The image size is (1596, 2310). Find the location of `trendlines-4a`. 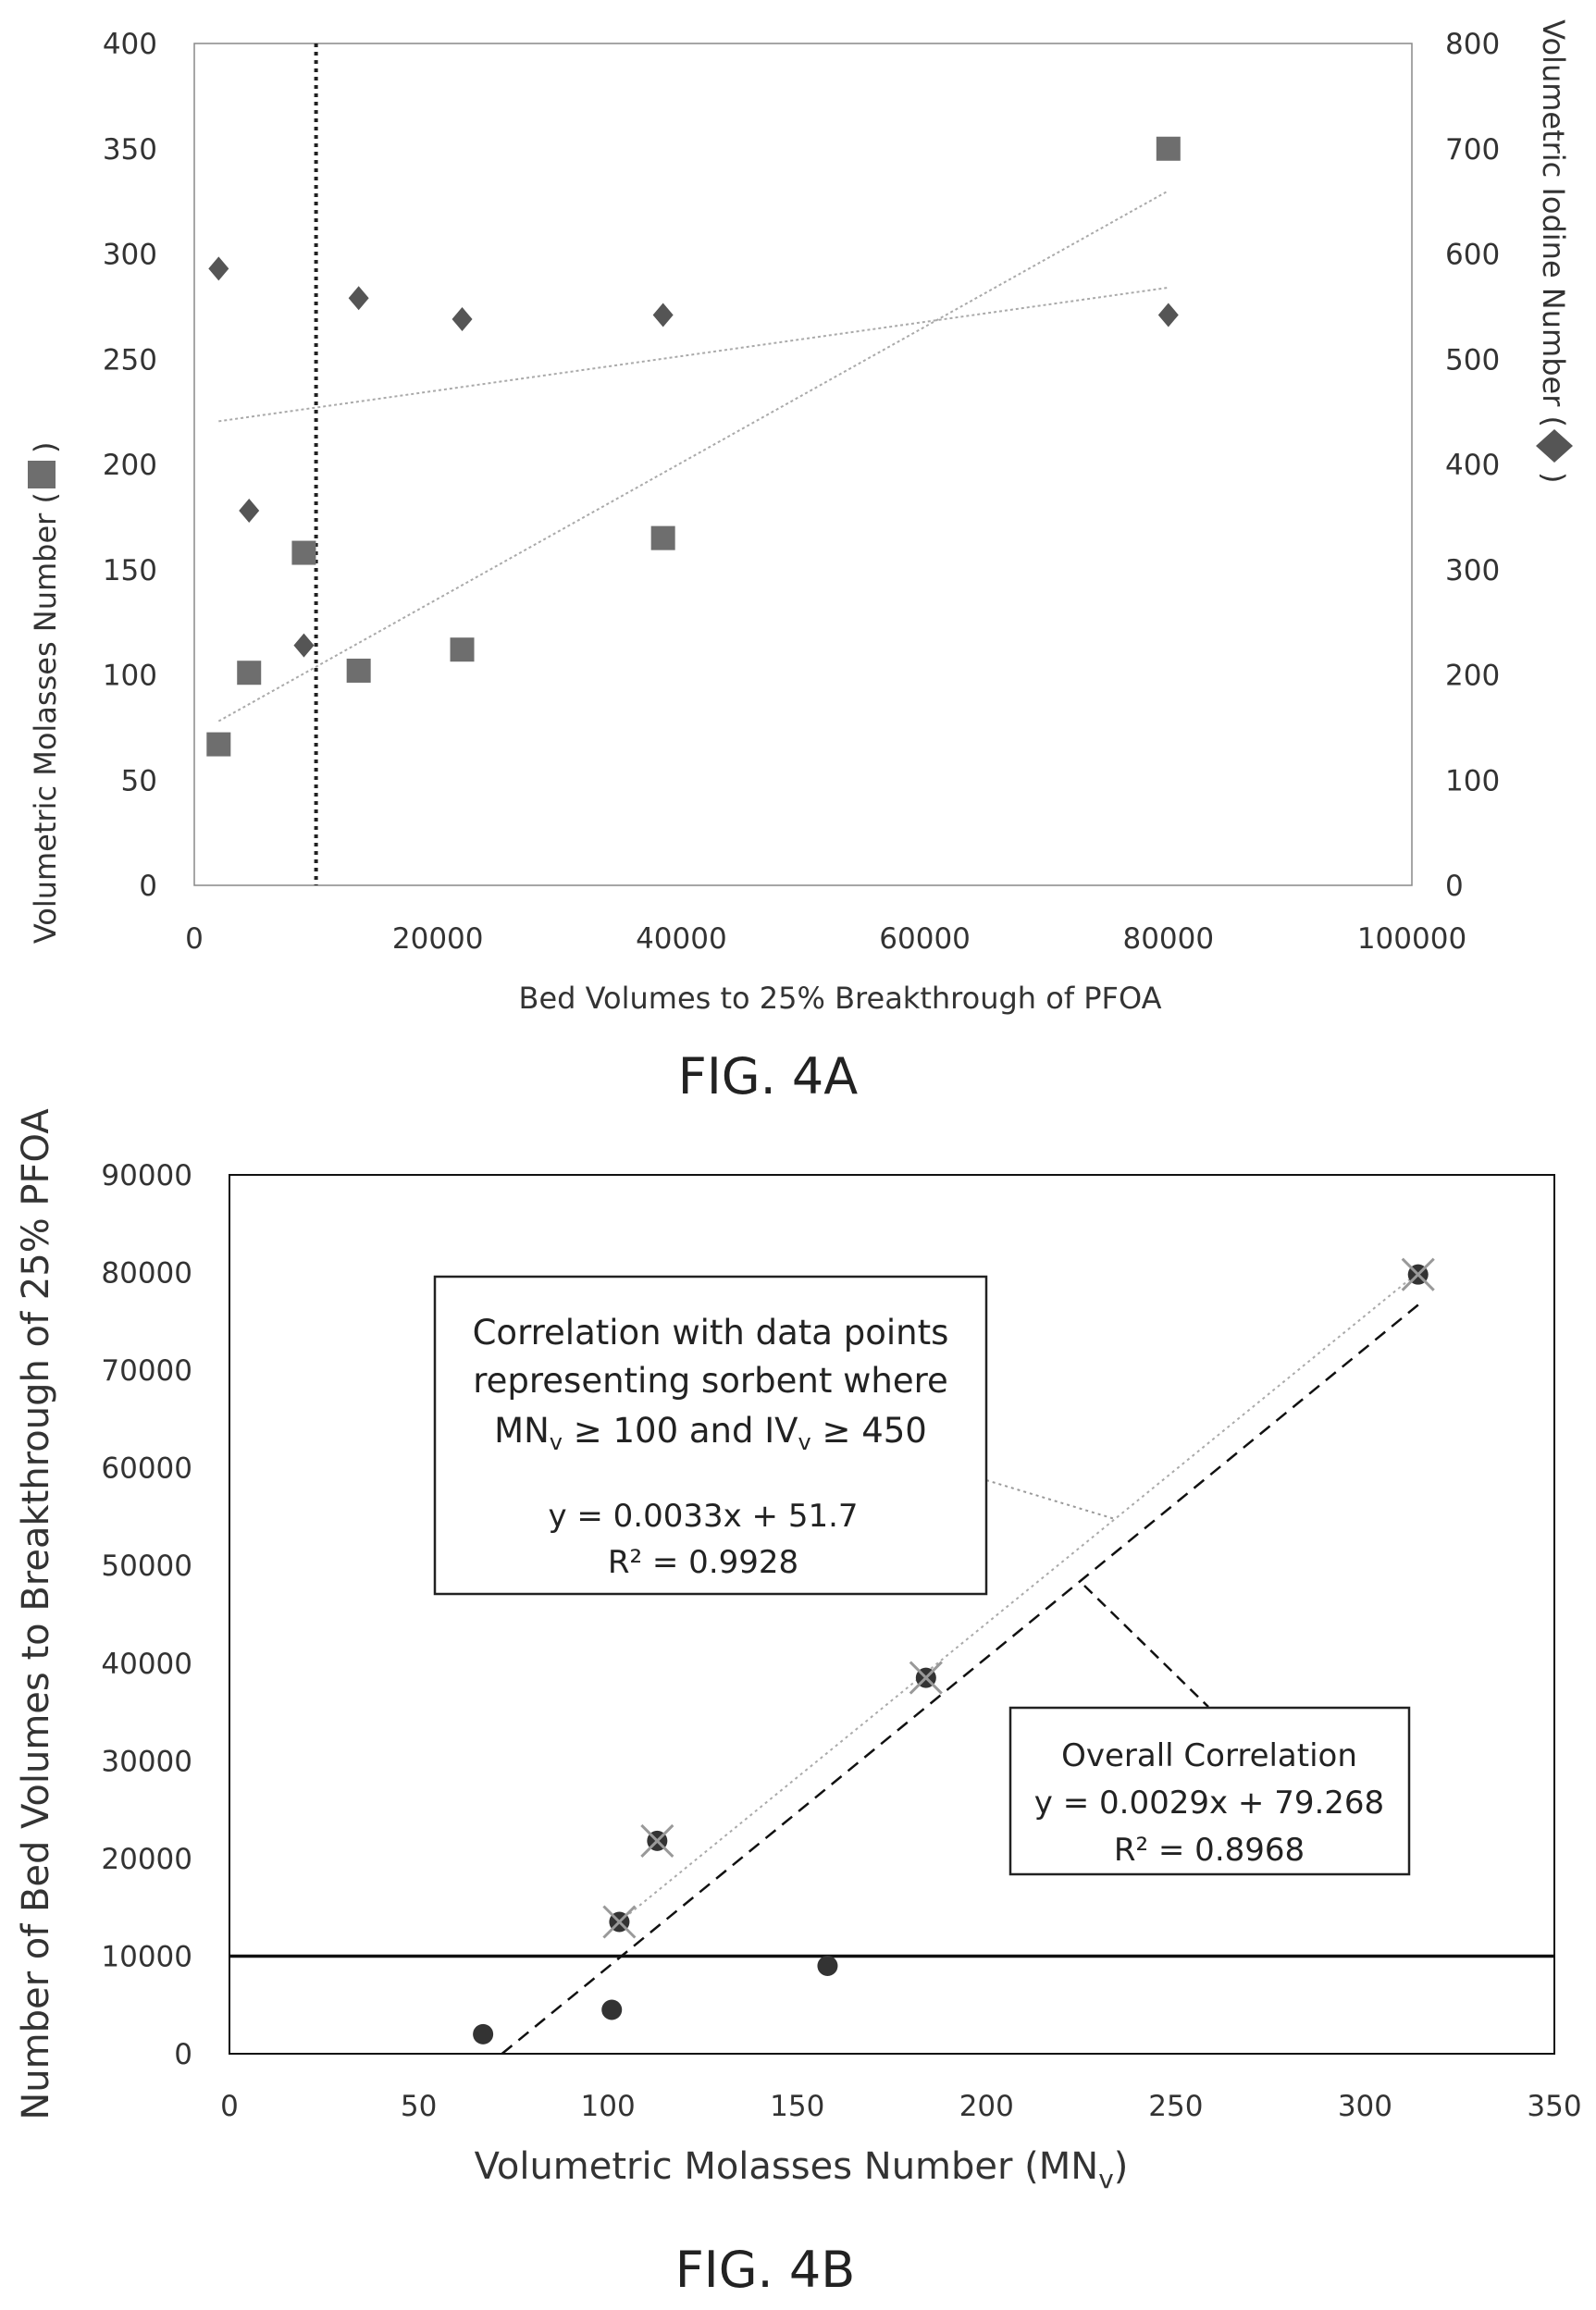

trendlines-4a is located at coordinates (693, 456).